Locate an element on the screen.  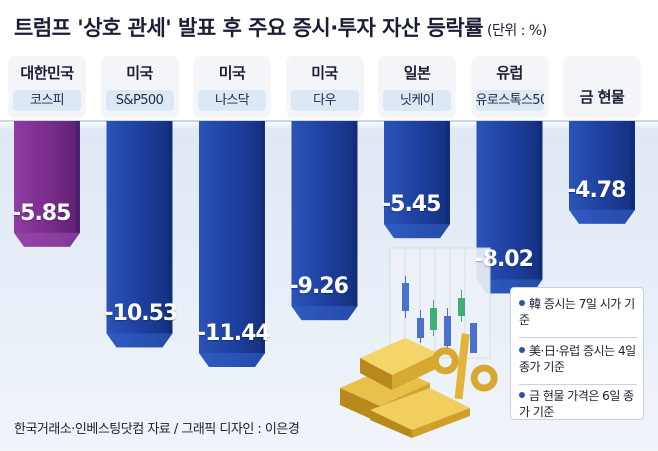
country-label: 유럽 is located at coordinates (509, 73).